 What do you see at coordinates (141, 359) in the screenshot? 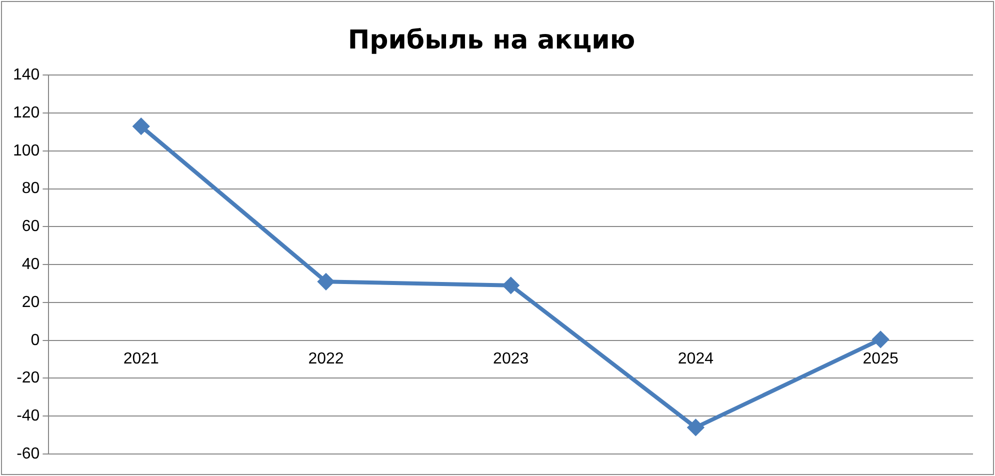
I see `x-tick-label: 2021` at bounding box center [141, 359].